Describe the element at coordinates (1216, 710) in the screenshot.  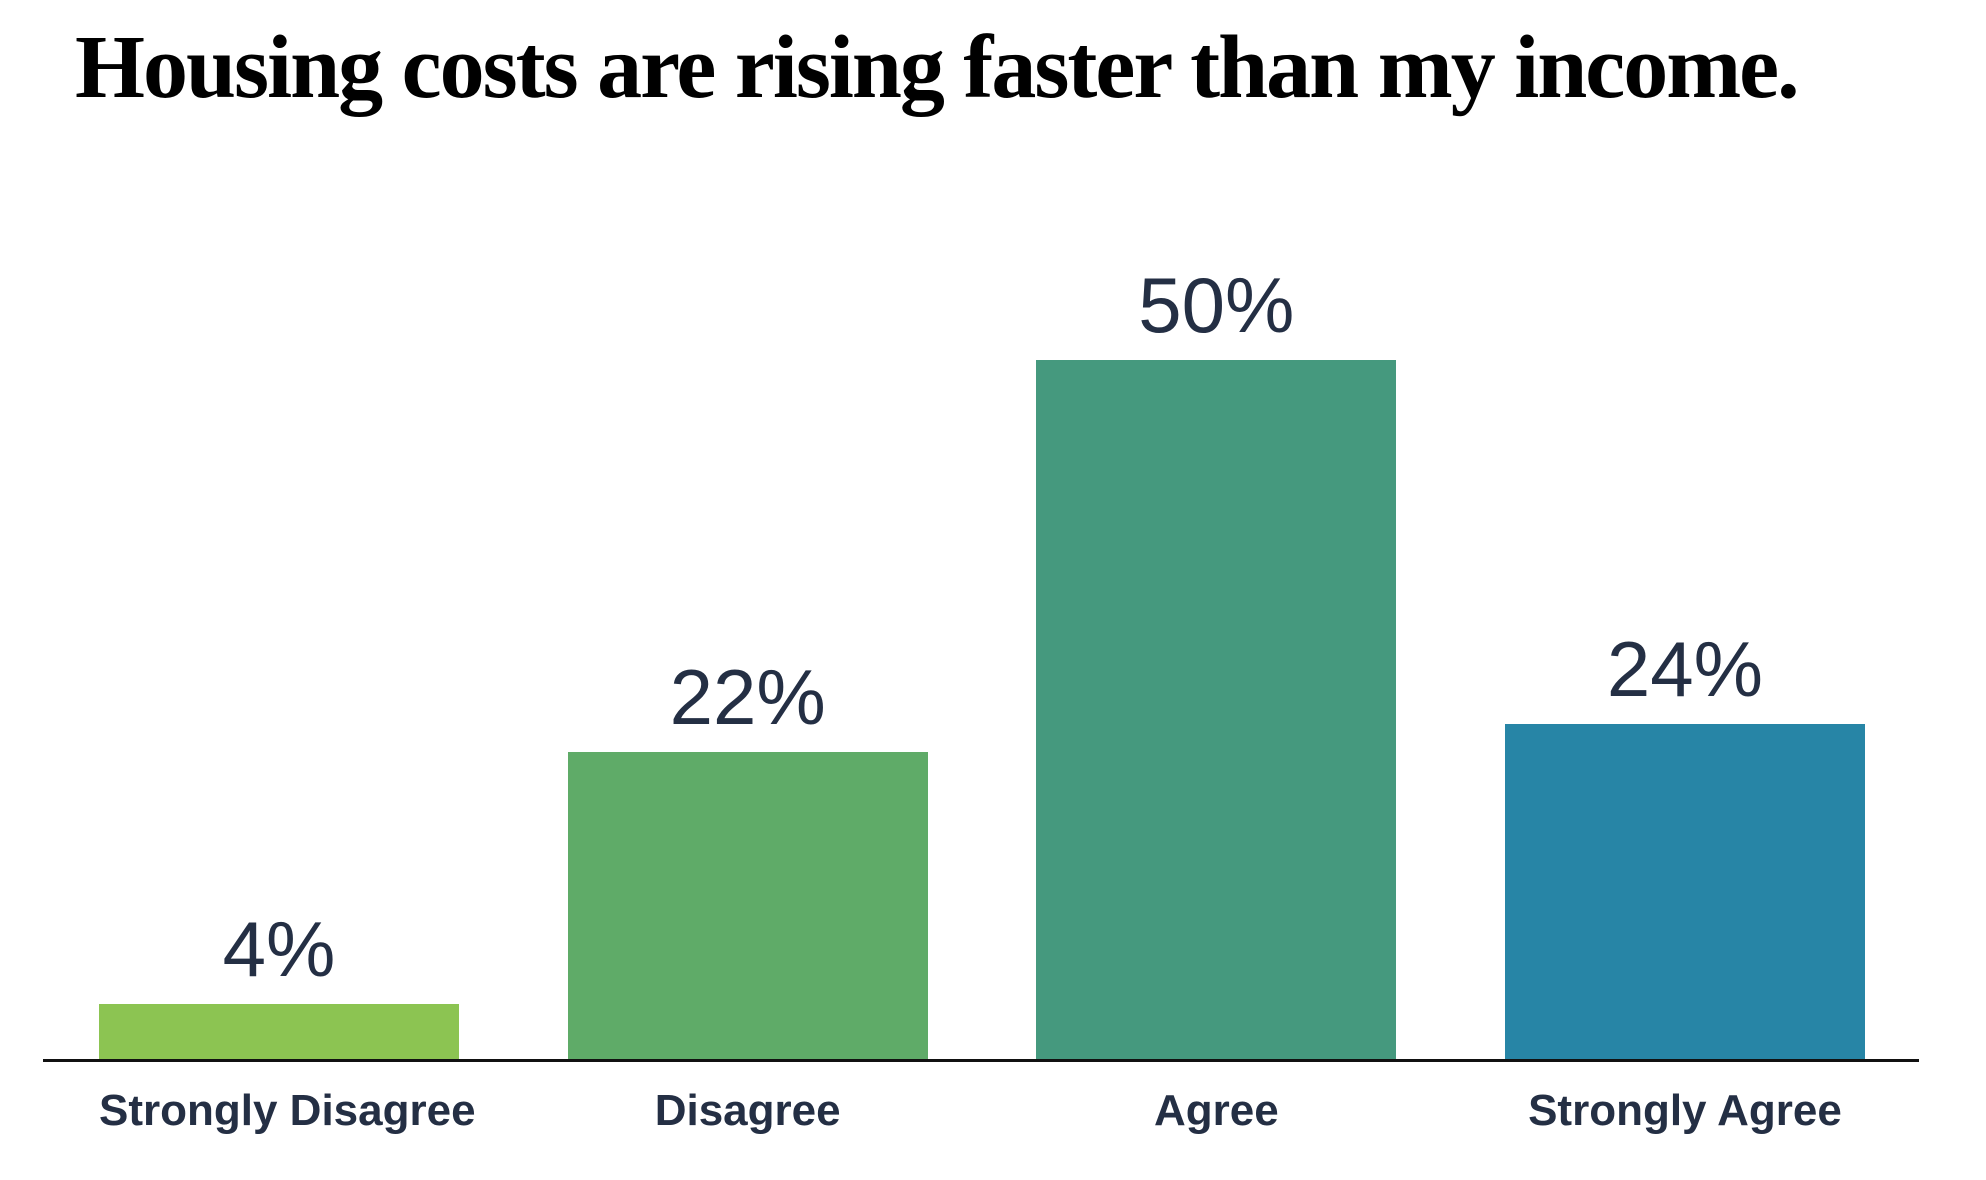
I see `bar-agree` at that location.